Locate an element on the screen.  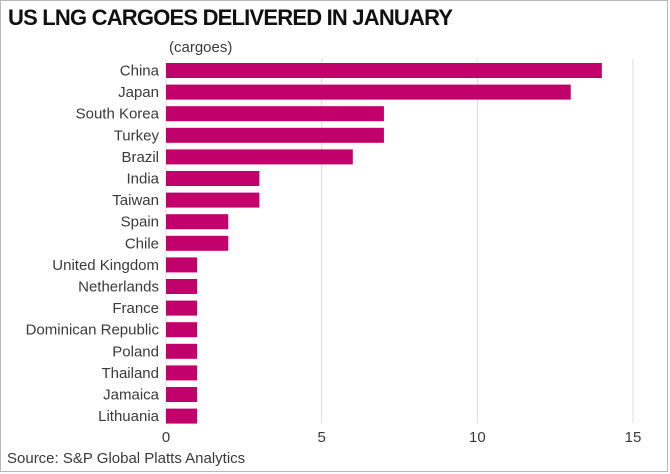
category-label: Dominican Republic is located at coordinates (93, 330).